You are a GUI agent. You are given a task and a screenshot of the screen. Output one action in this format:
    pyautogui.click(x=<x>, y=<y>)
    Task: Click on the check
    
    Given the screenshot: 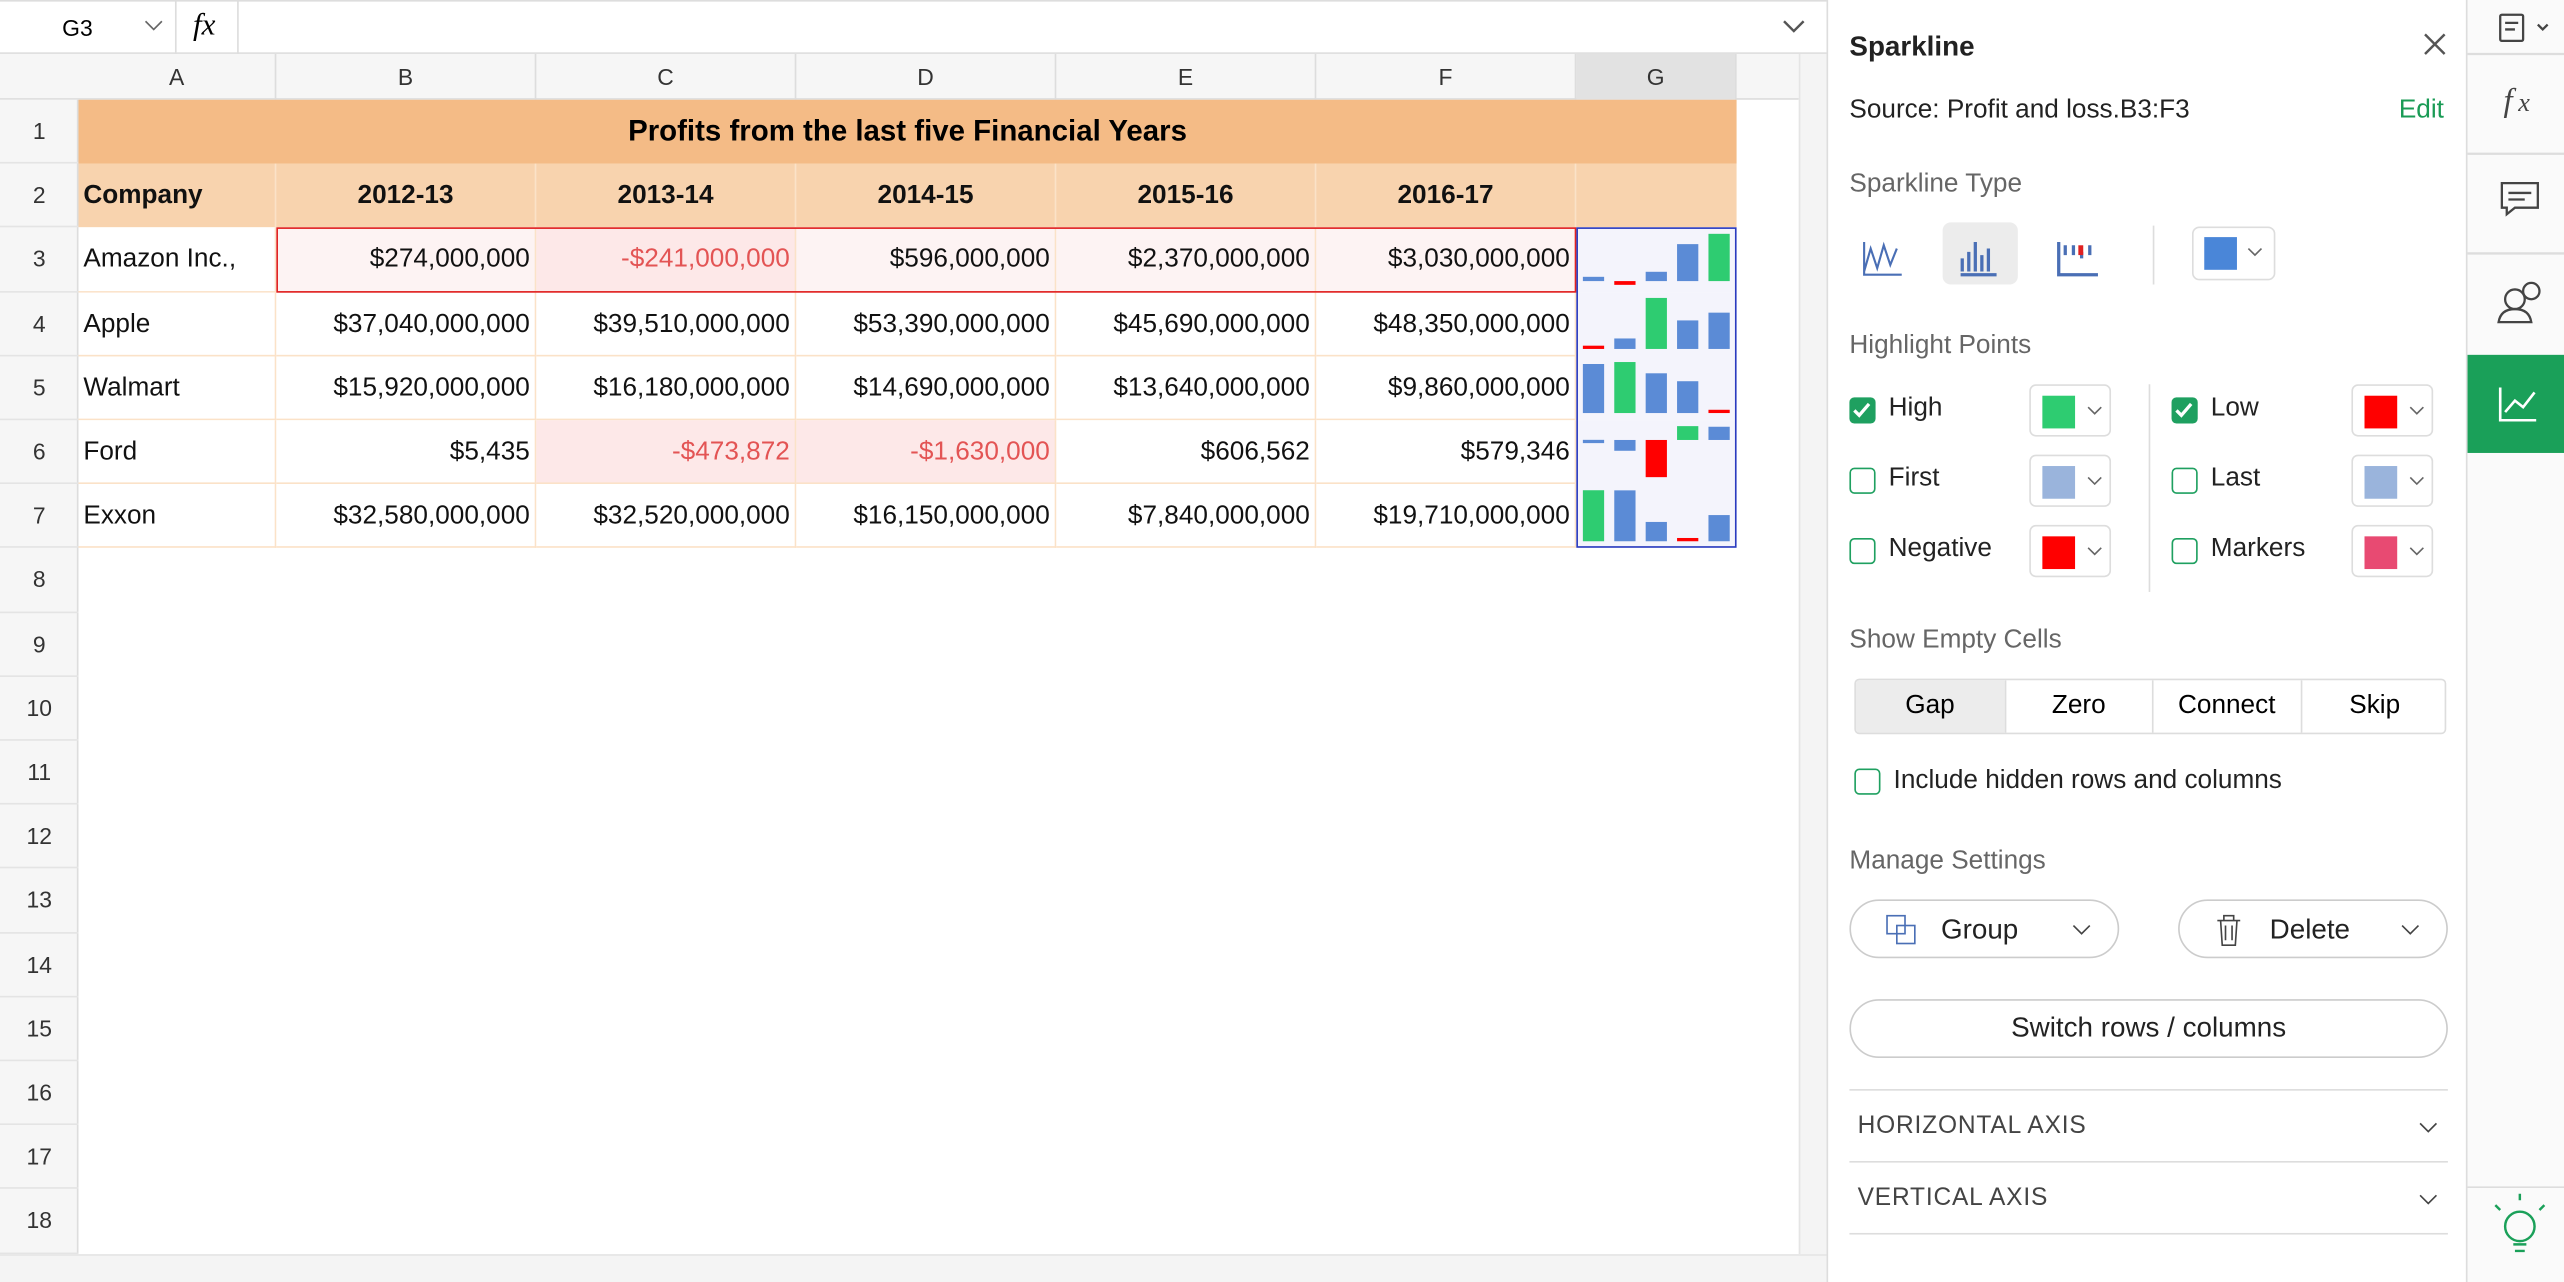 What is the action you would take?
    pyautogui.click(x=2184, y=410)
    